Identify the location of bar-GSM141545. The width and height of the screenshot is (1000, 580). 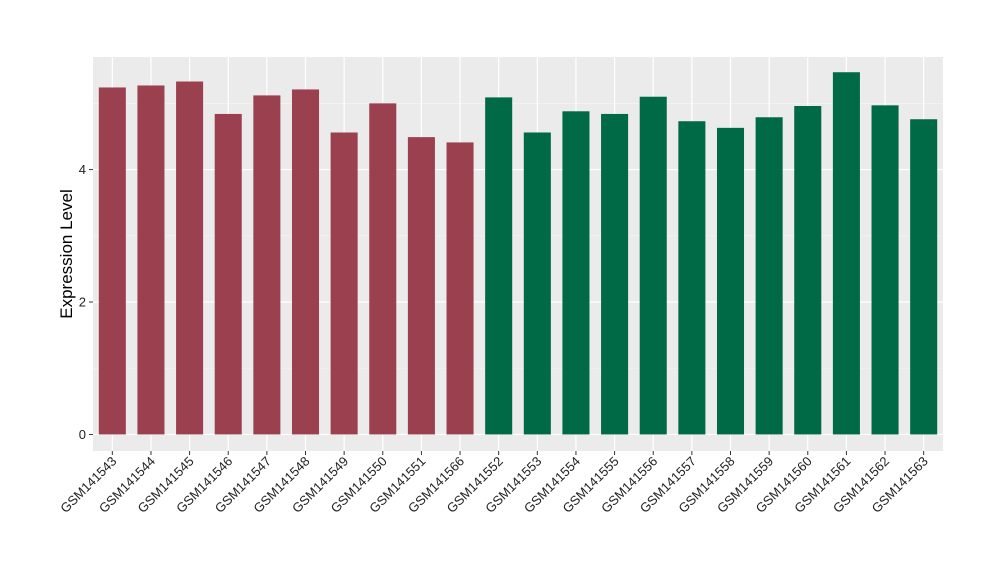
(190, 258).